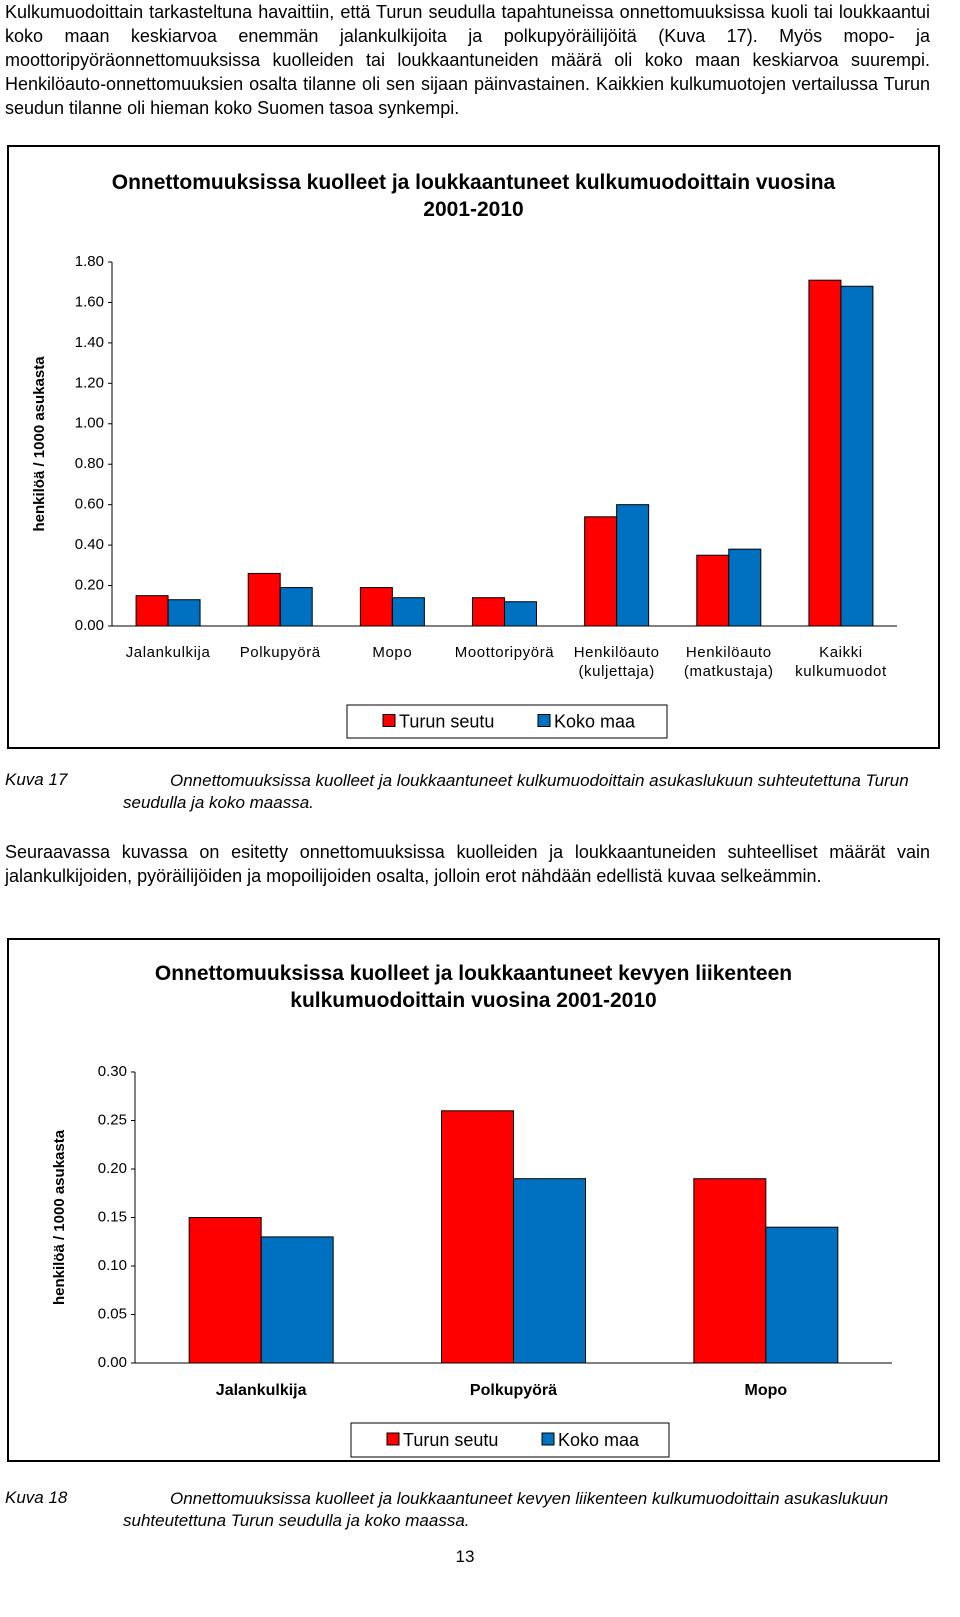  What do you see at coordinates (89, 544) in the screenshot?
I see `y-tick-label: 0.40` at bounding box center [89, 544].